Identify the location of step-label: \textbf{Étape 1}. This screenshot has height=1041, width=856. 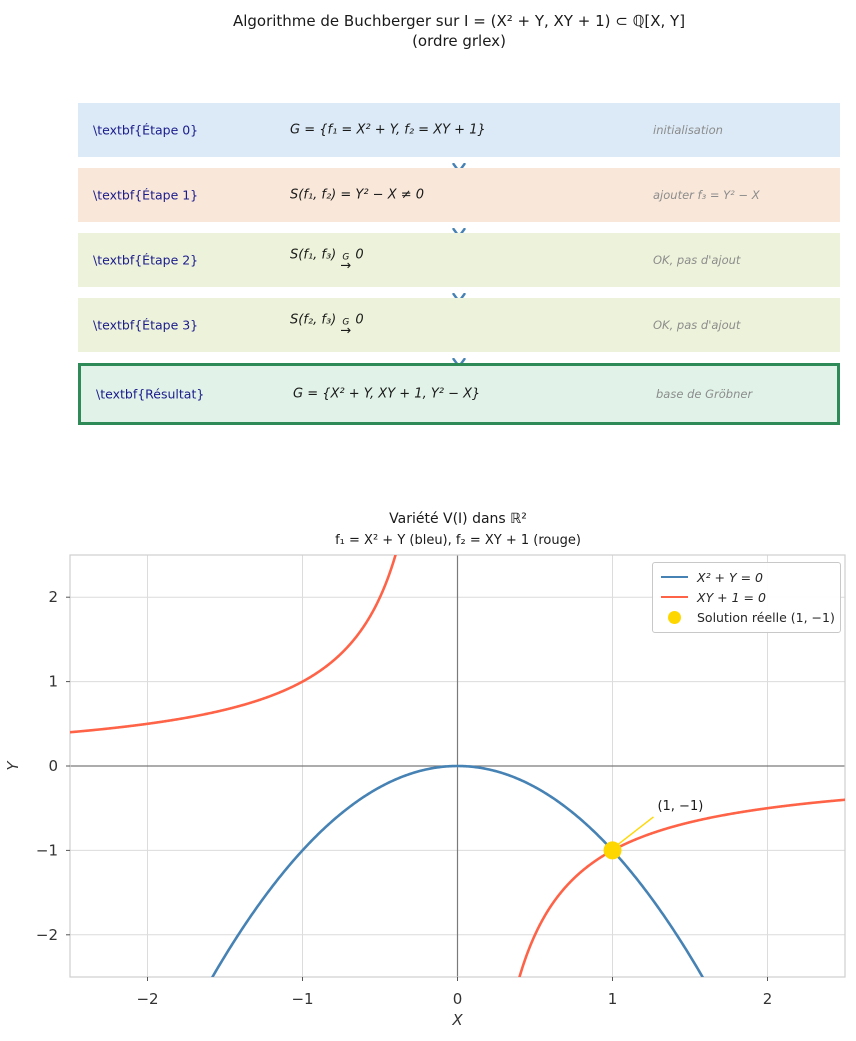
(146, 195).